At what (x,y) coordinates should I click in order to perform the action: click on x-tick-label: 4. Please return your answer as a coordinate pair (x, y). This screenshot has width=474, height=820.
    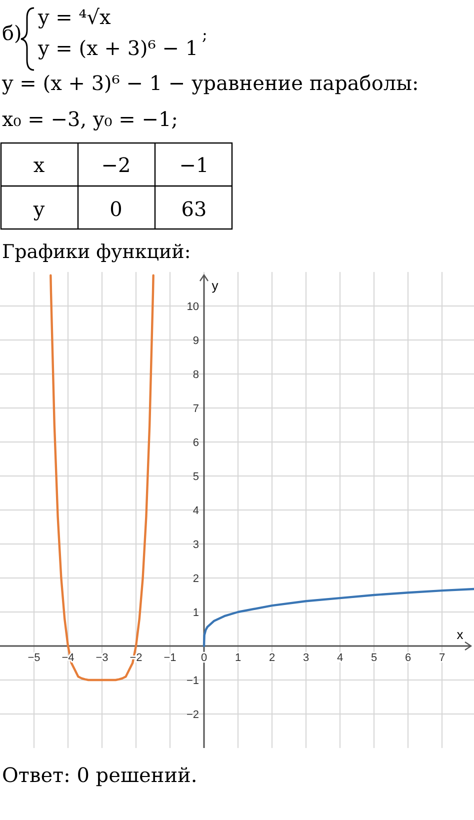
    Looking at the image, I should click on (340, 658).